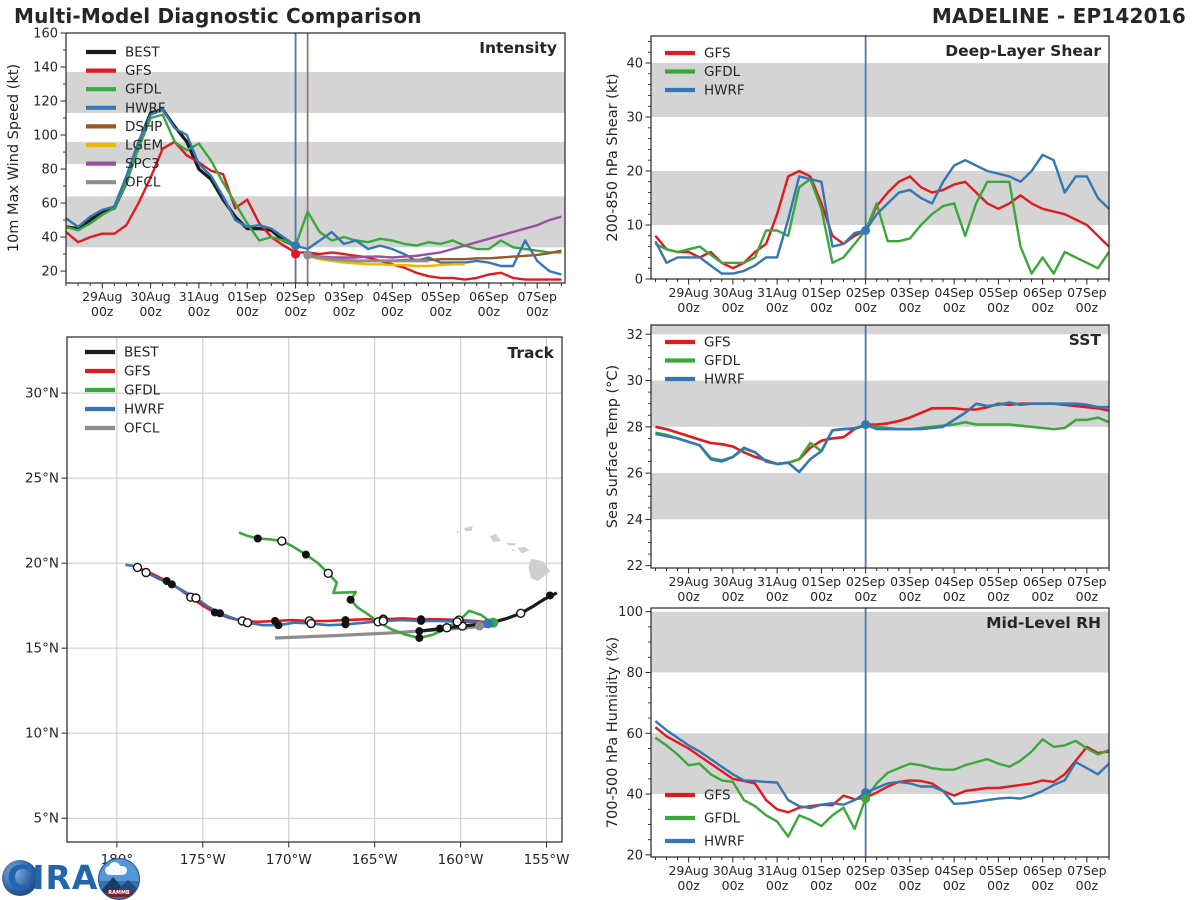 Image resolution: width=1200 pixels, height=900 pixels. Describe the element at coordinates (1085, 340) in the screenshot. I see `panel-label: SST` at that location.